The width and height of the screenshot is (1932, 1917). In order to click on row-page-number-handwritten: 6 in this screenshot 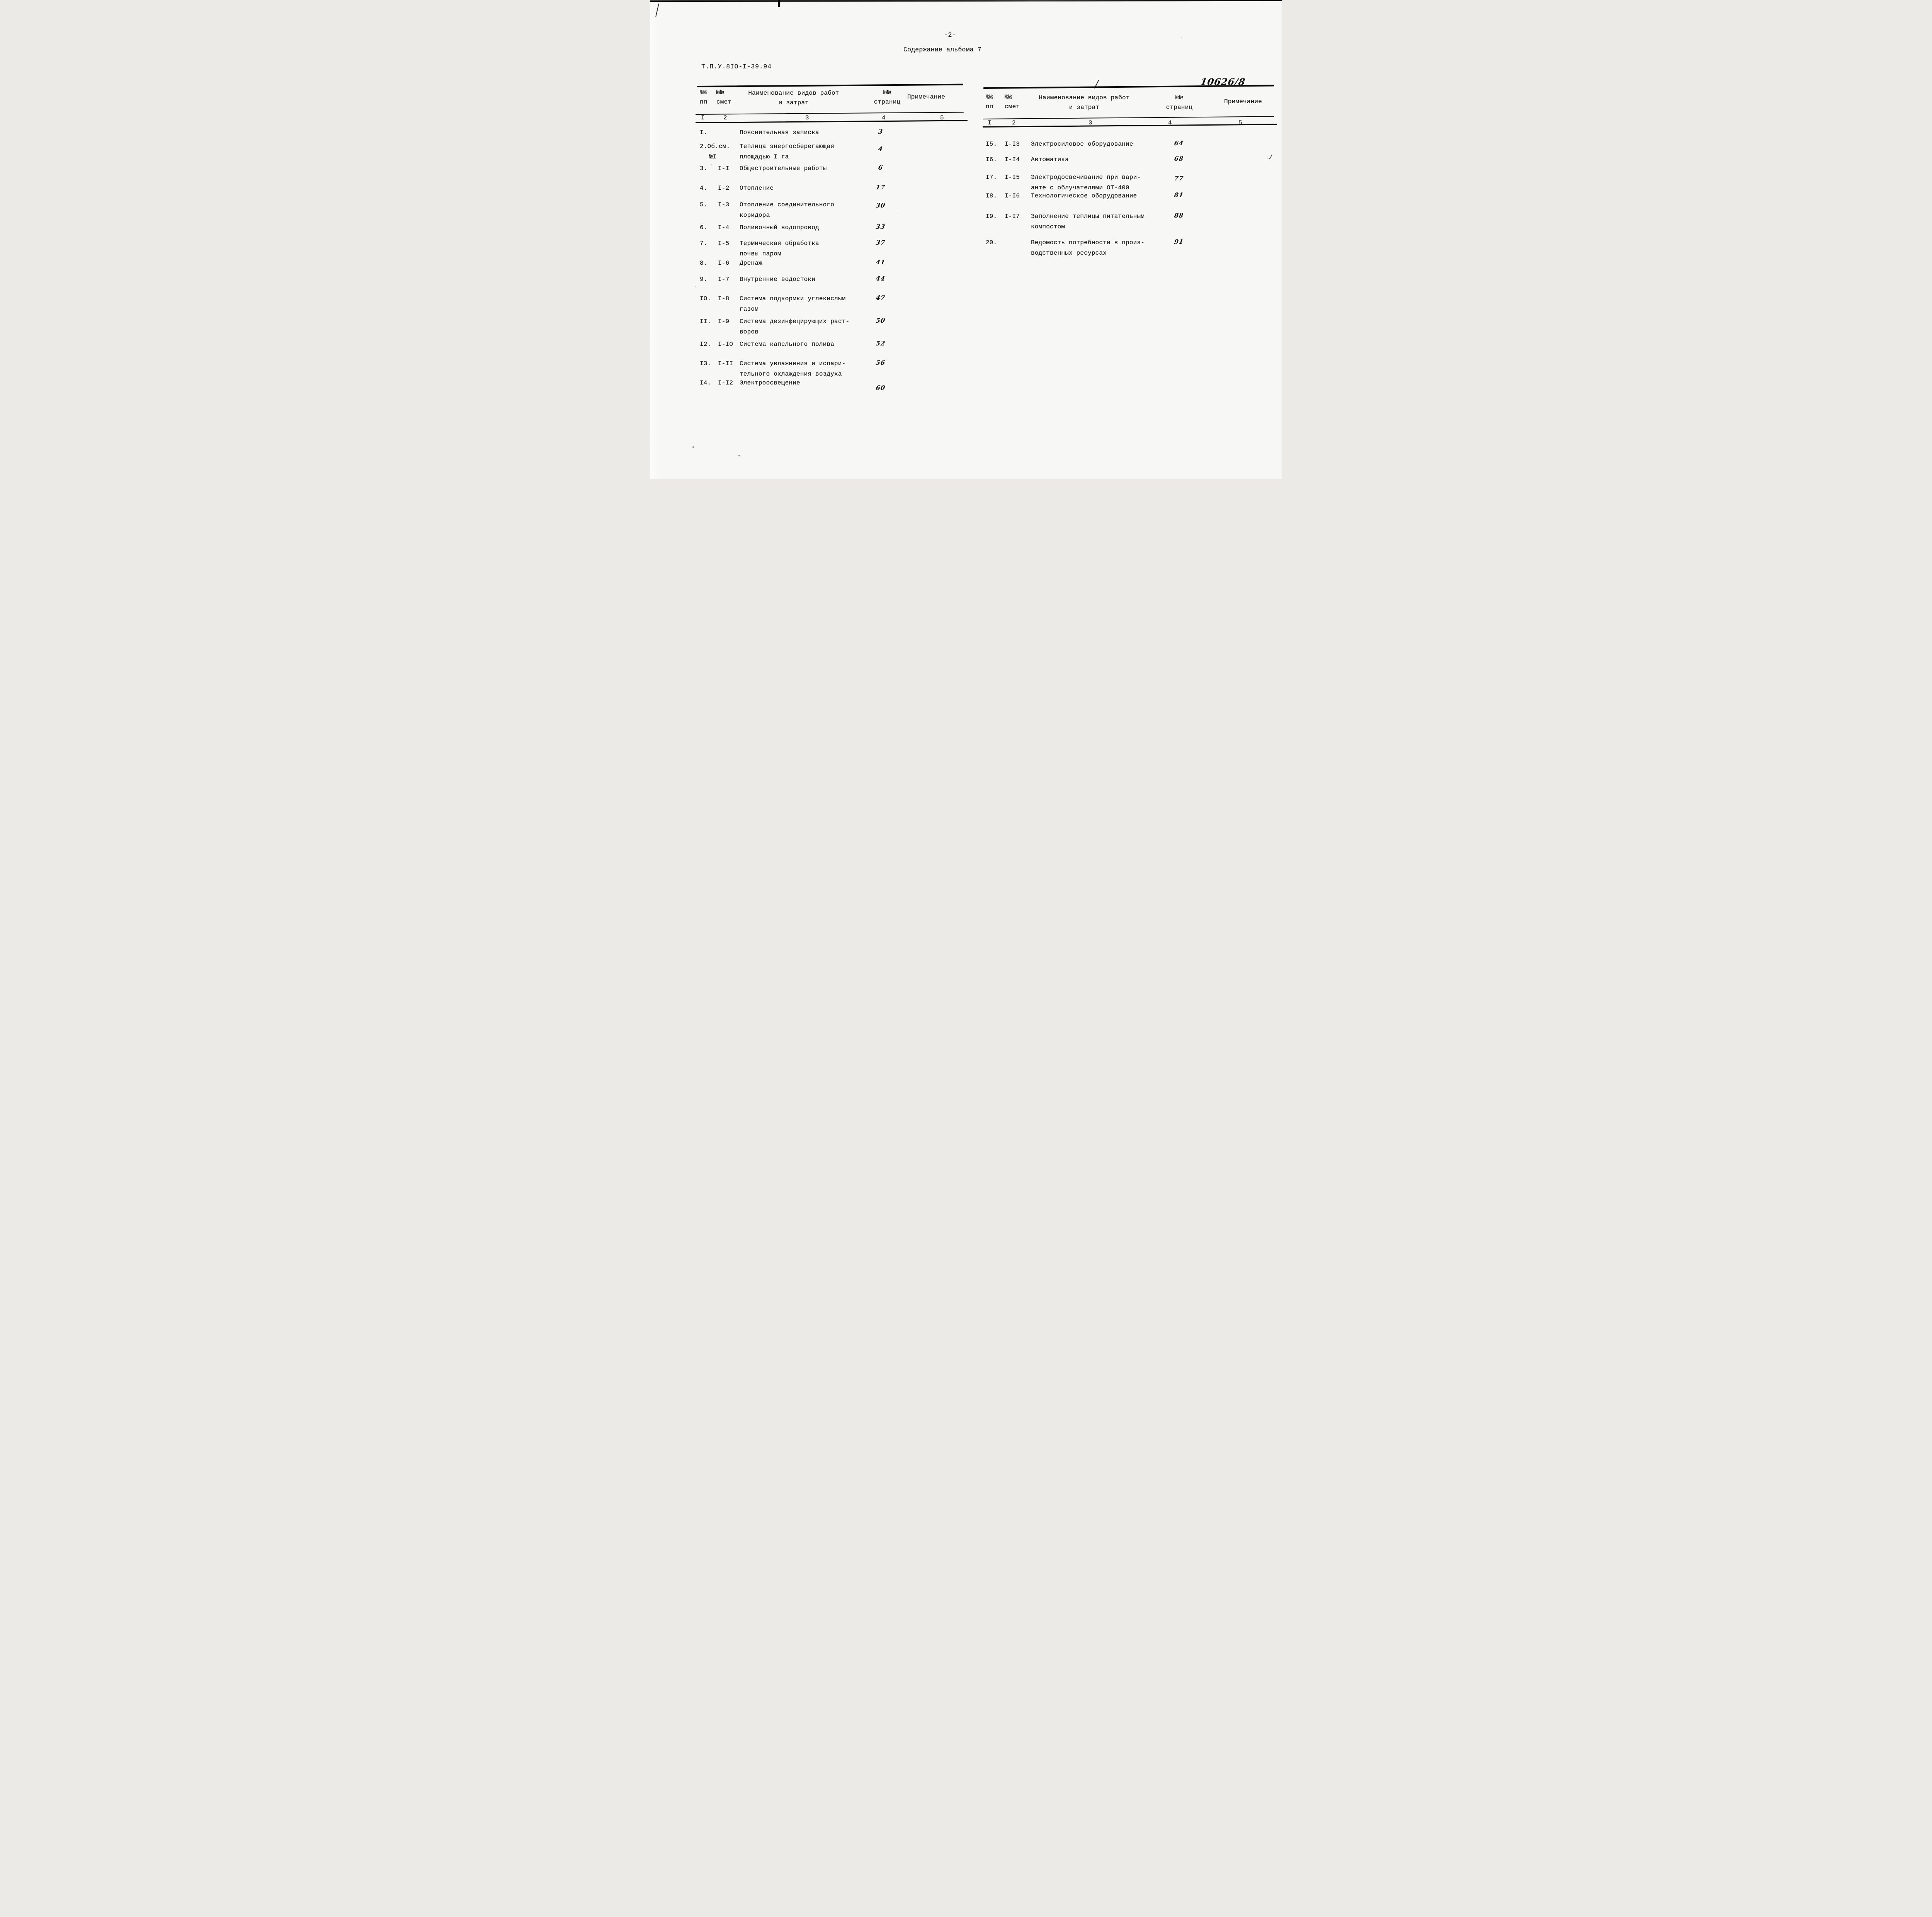, I will do `click(881, 168)`.